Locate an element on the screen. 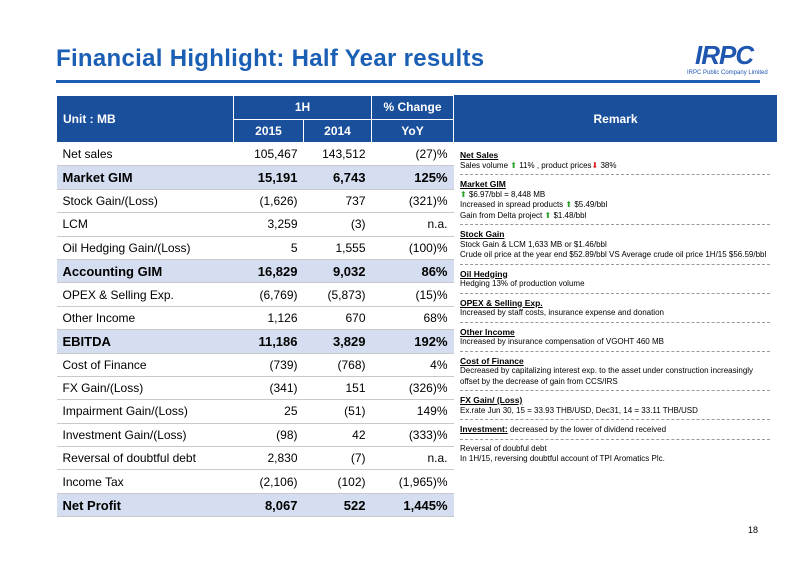 Image resolution: width=800 pixels, height=566 pixels. remark-text: Gain from Delta project ⬆ $1.48/bbl is located at coordinates (615, 216).